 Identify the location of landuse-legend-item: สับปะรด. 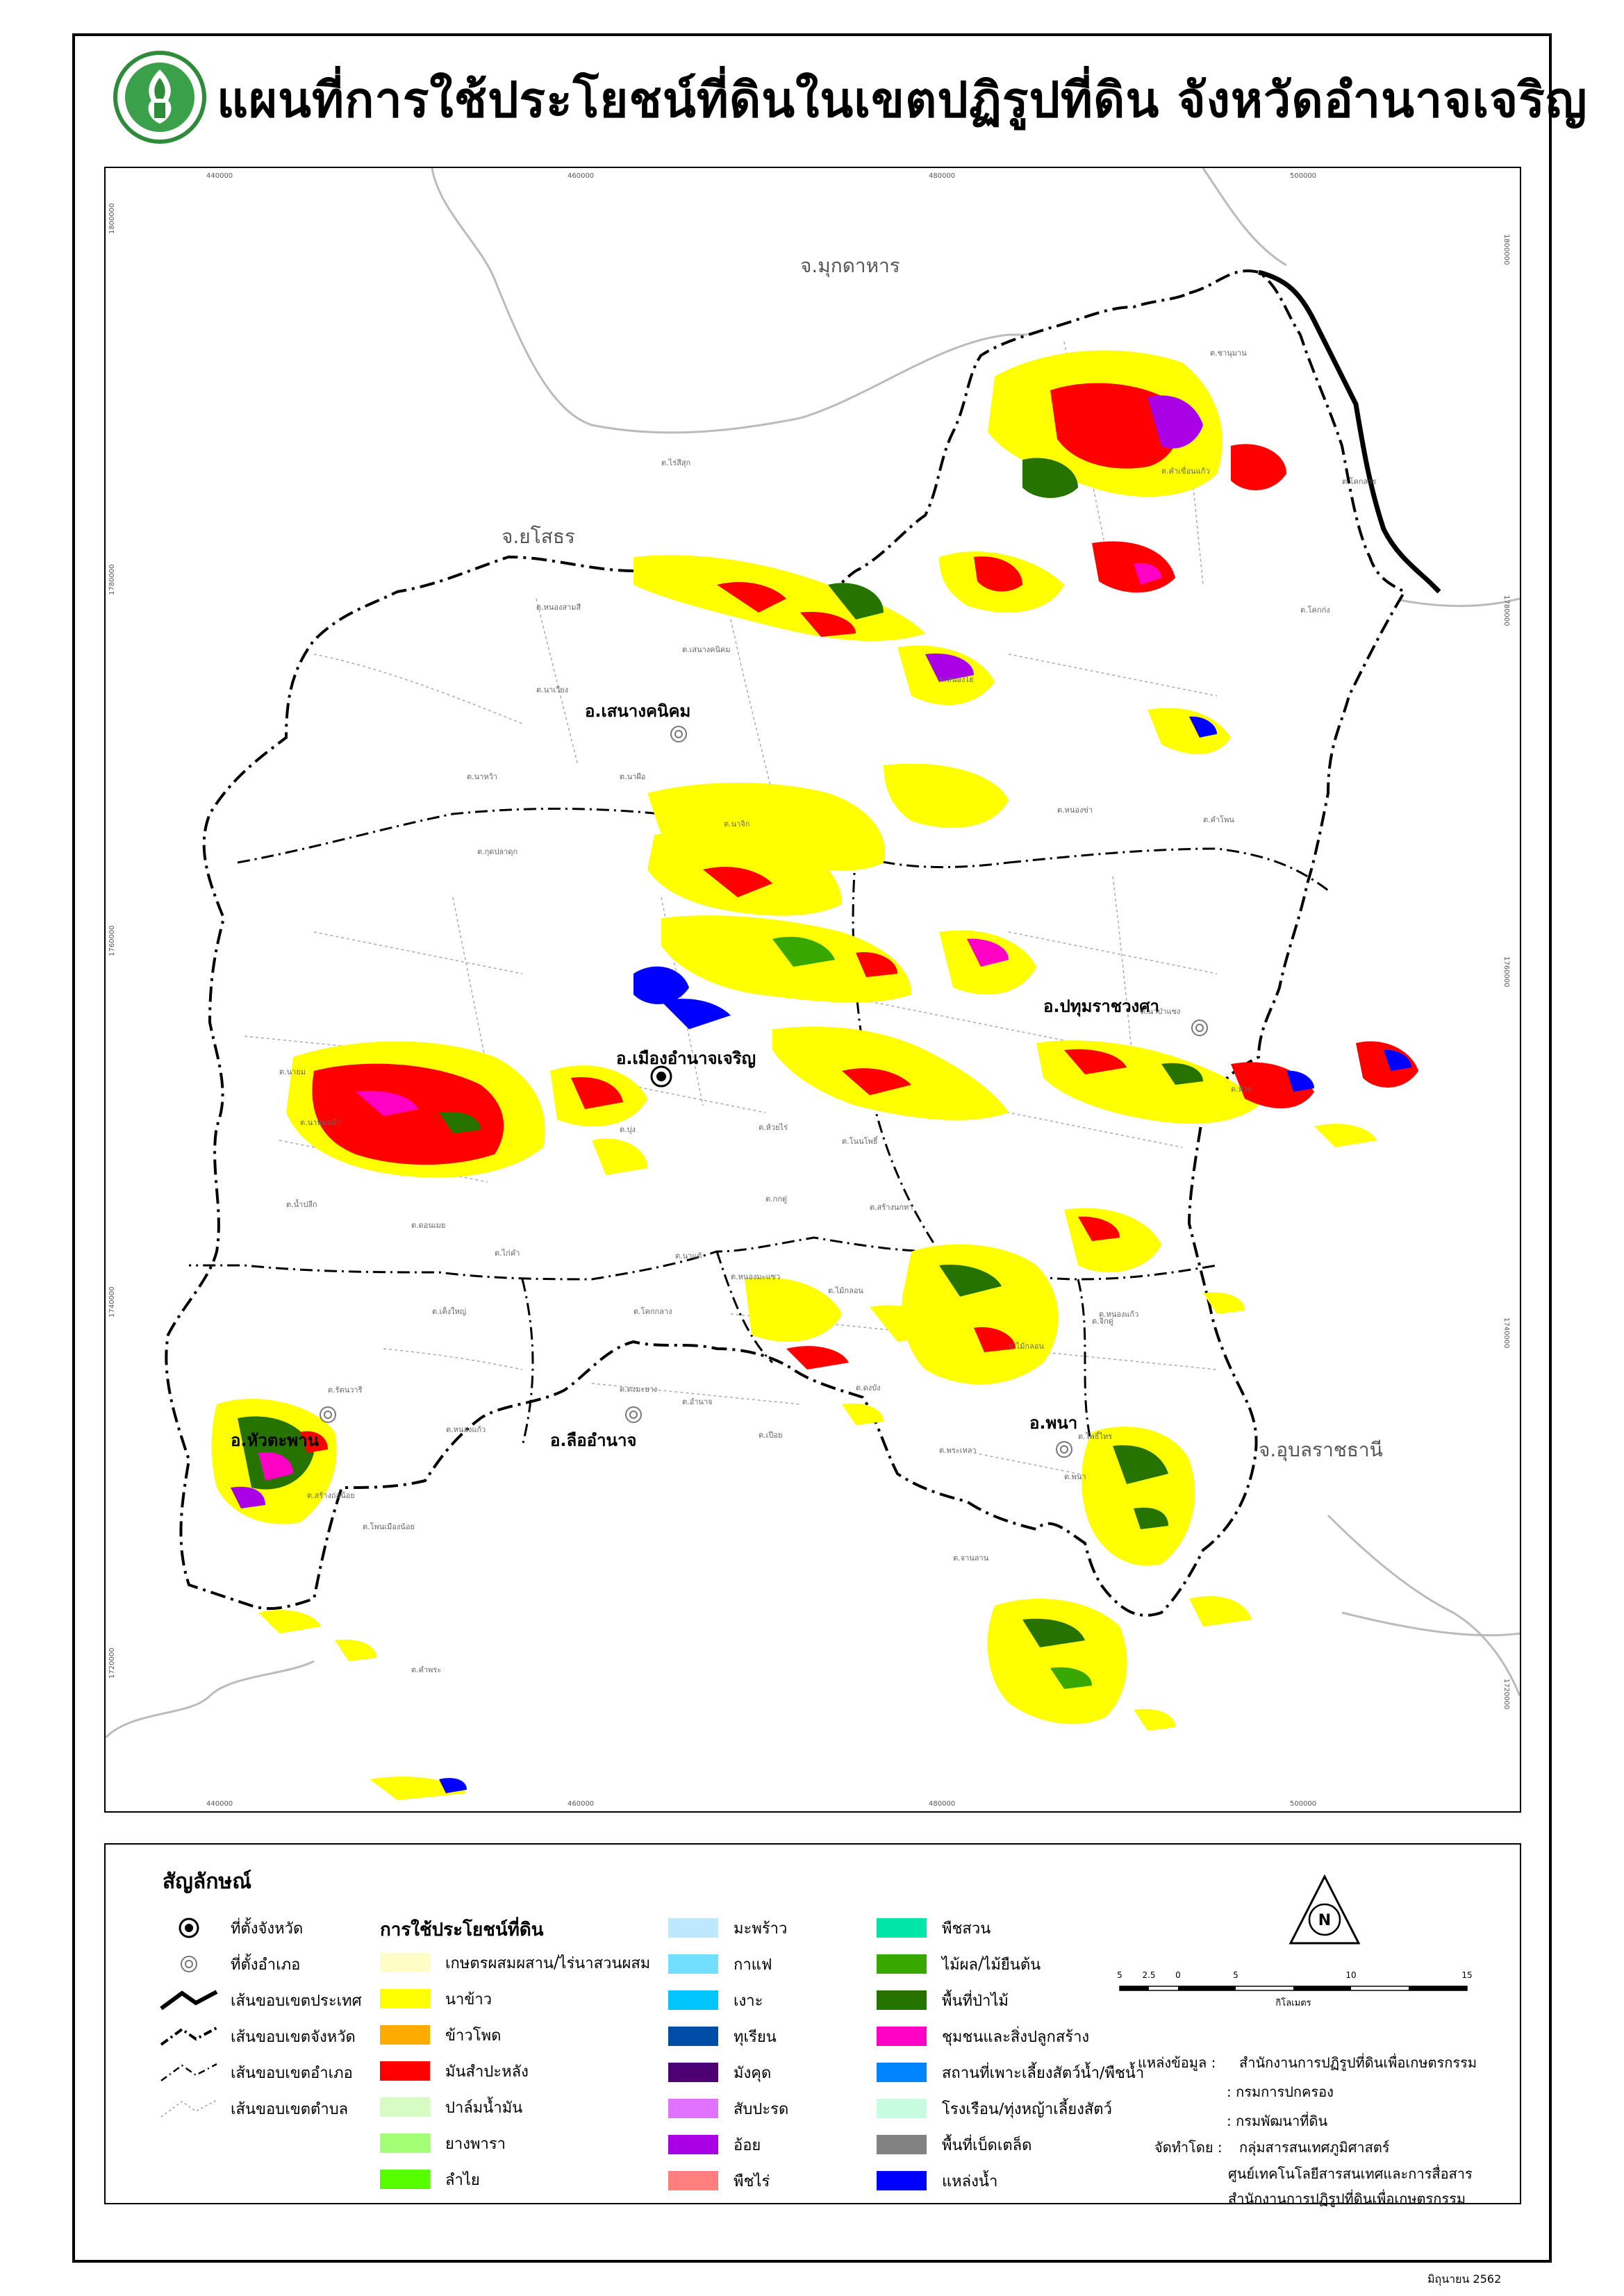
(728, 2109).